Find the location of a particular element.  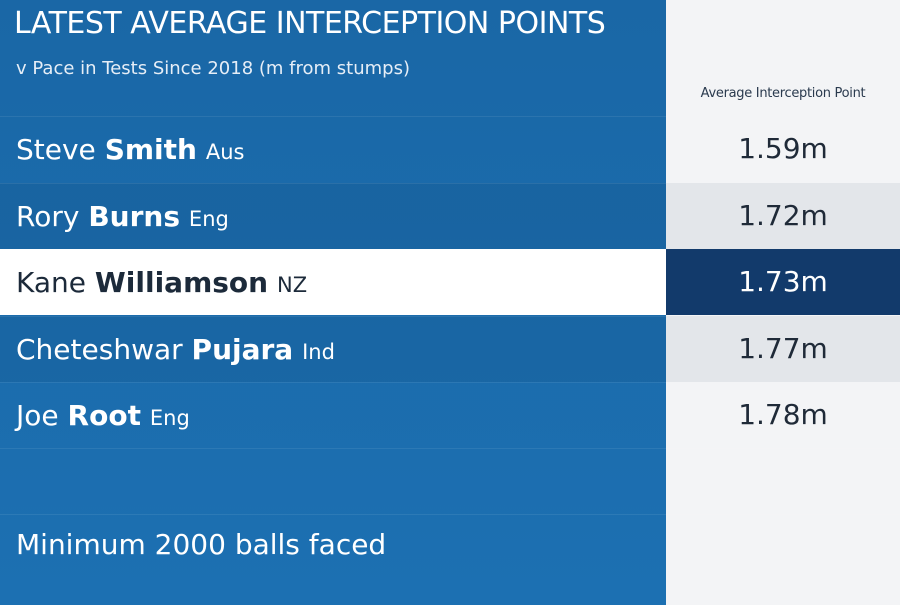

table-row: Cheteshwar Pujara Ind 1.77m is located at coordinates (450, 348).